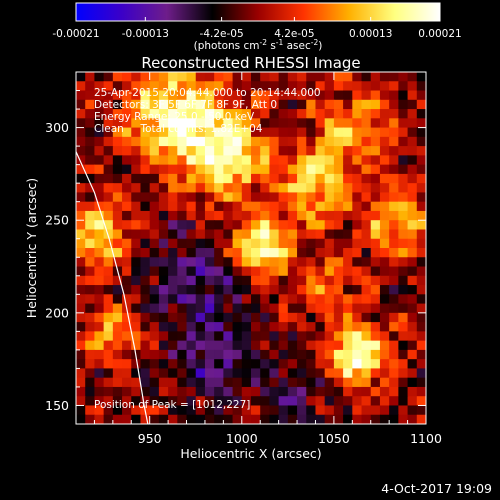 The width and height of the screenshot is (500, 500). Describe the element at coordinates (426, 438) in the screenshot. I see `x-tick-label: 1100` at that location.